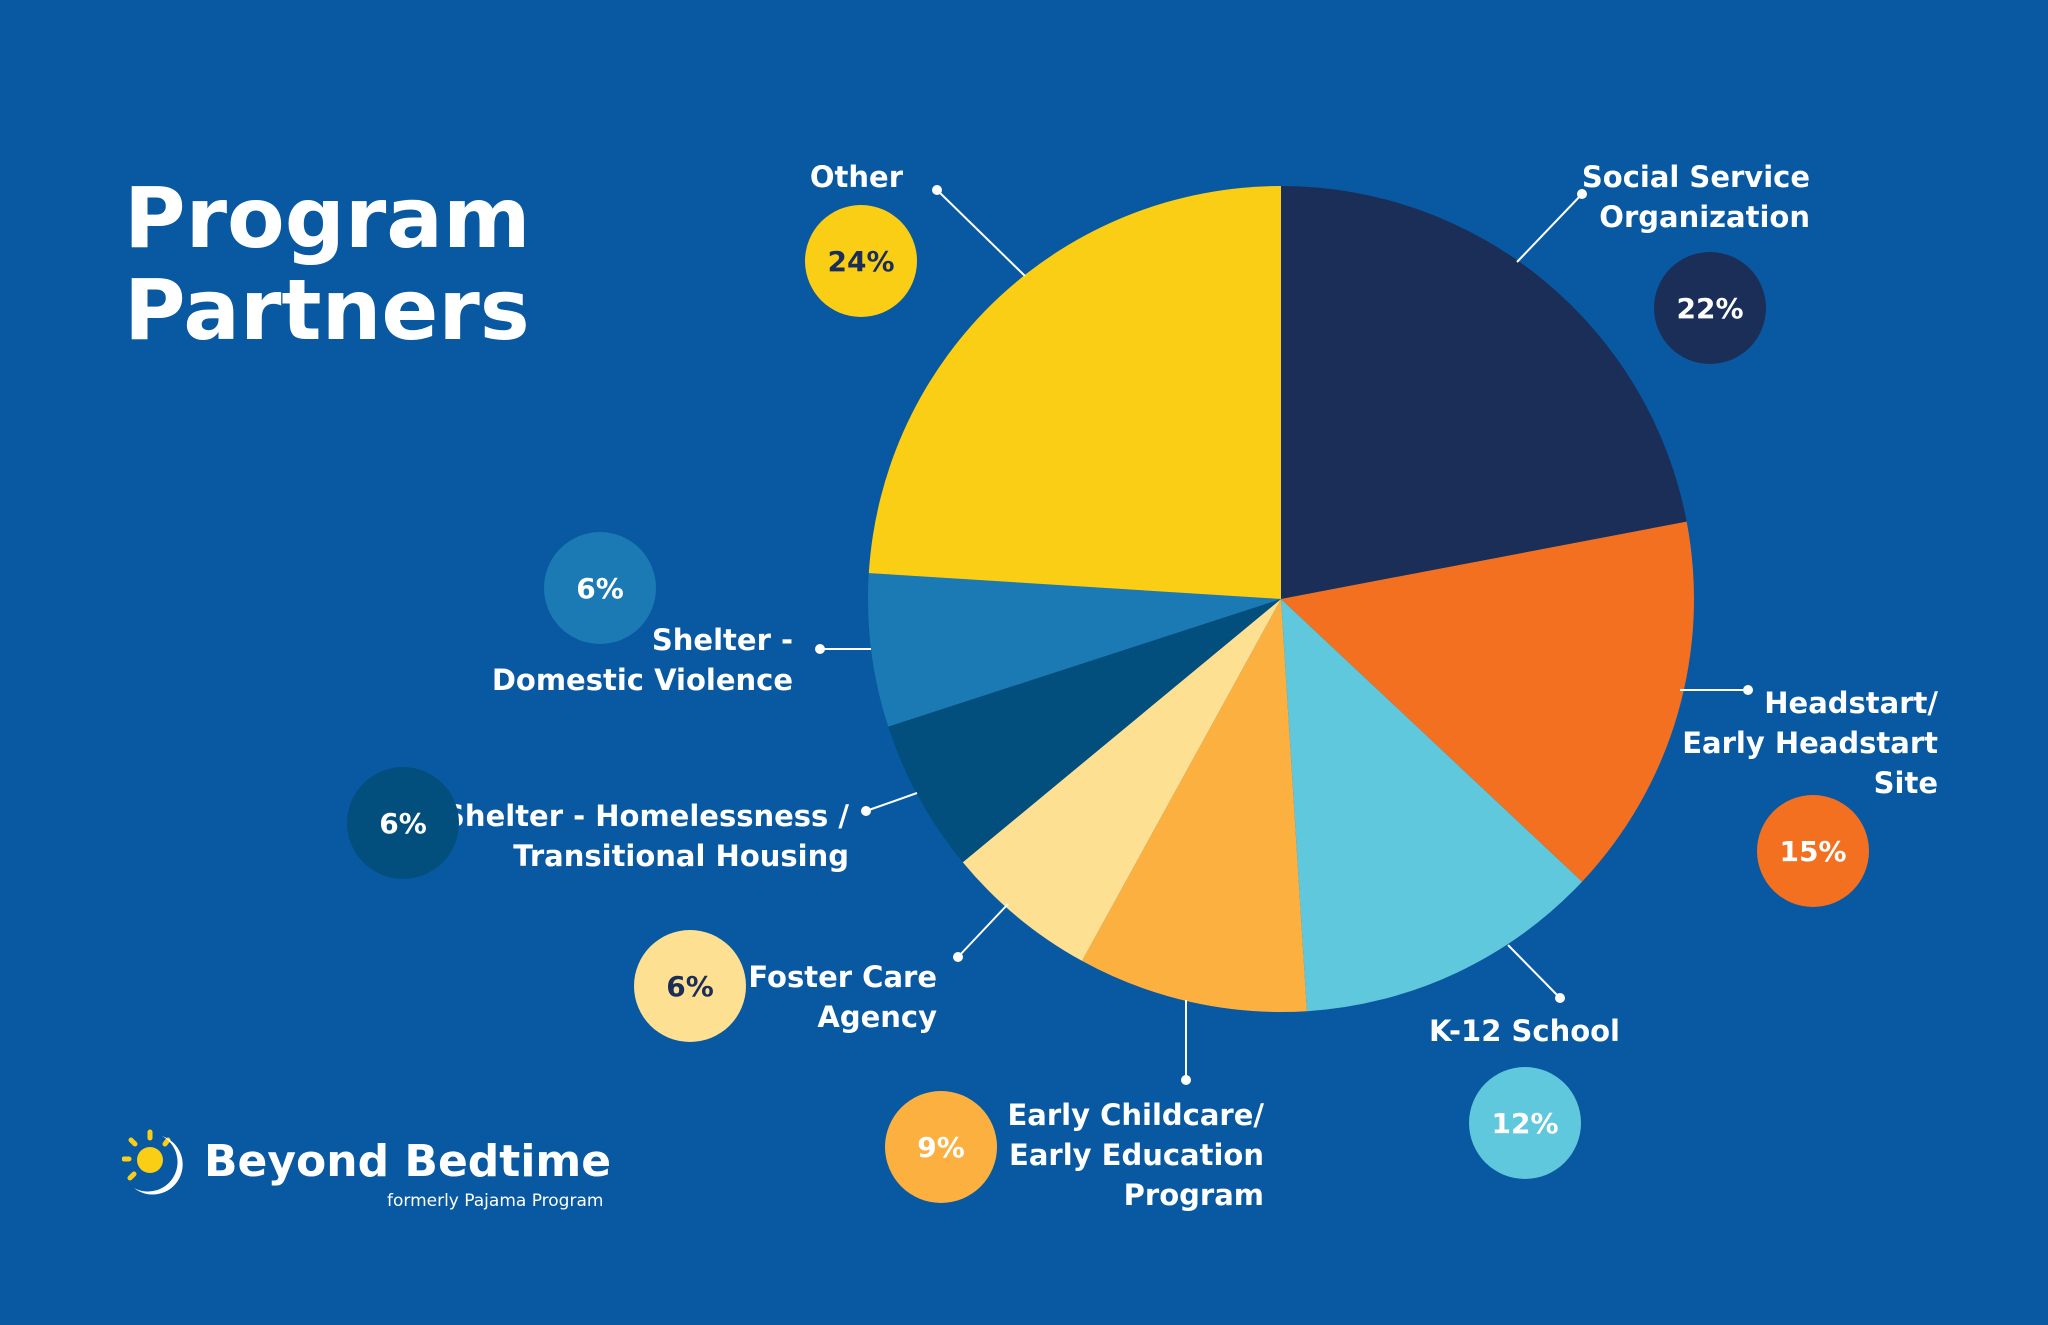 The height and width of the screenshot is (1325, 2048). I want to click on slice-label-line: Social Service, so click(1696, 177).